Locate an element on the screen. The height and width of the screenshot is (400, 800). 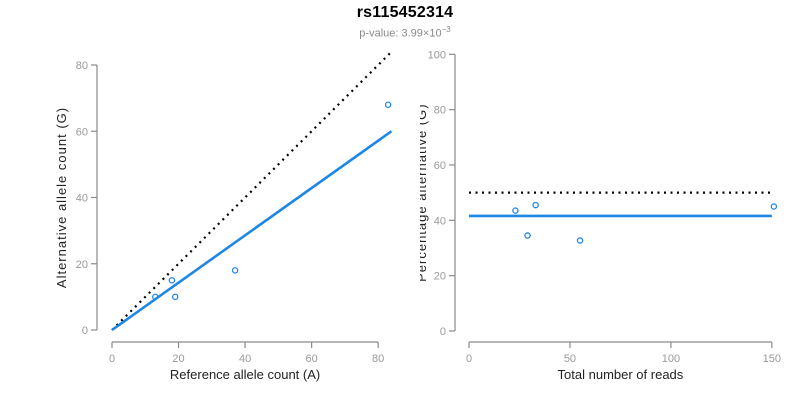
x-tick-label: 150 is located at coordinates (772, 359).